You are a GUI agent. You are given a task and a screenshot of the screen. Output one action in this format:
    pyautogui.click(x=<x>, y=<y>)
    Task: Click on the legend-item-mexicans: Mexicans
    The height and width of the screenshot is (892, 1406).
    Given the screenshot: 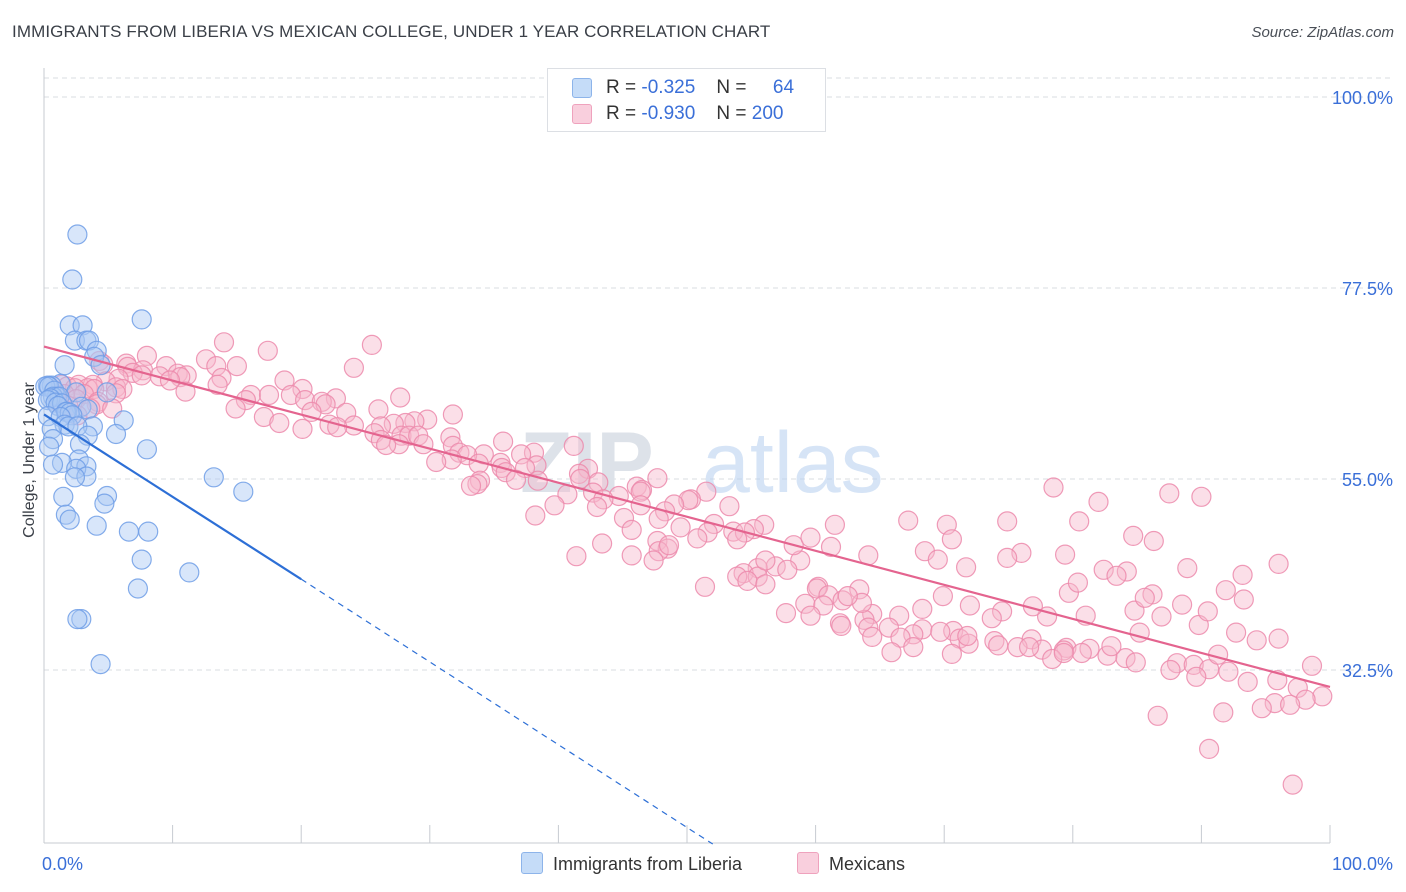 What is the action you would take?
    pyautogui.click(x=851, y=863)
    